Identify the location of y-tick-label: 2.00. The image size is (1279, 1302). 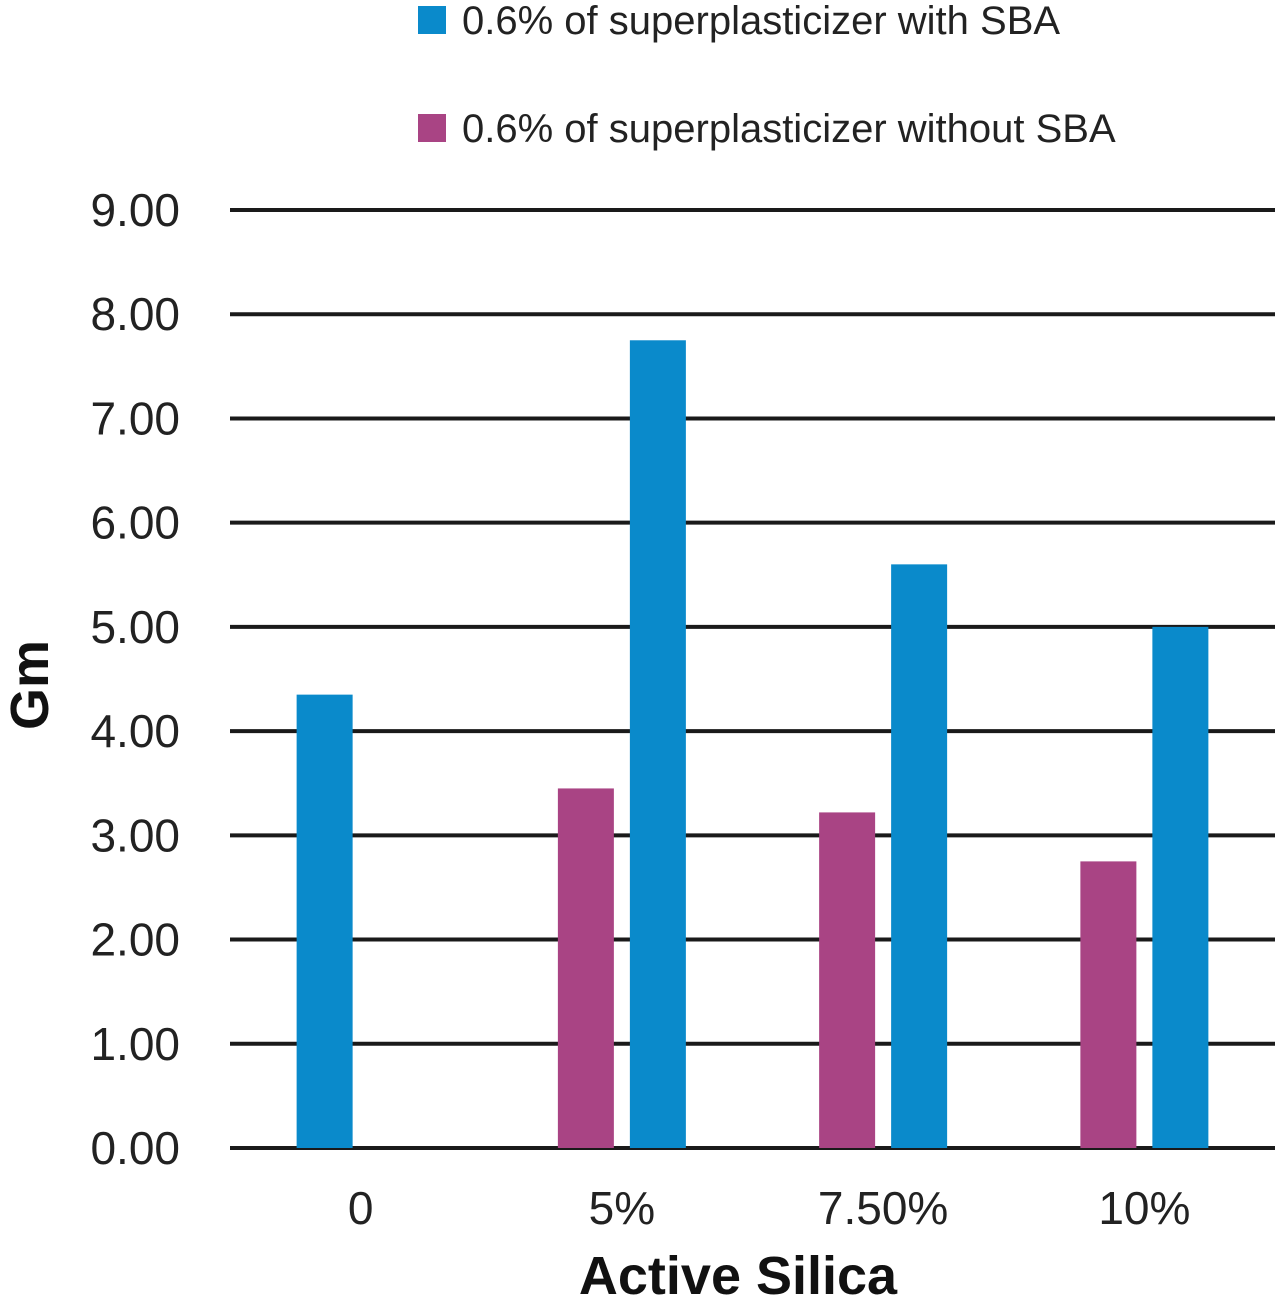
(135, 940).